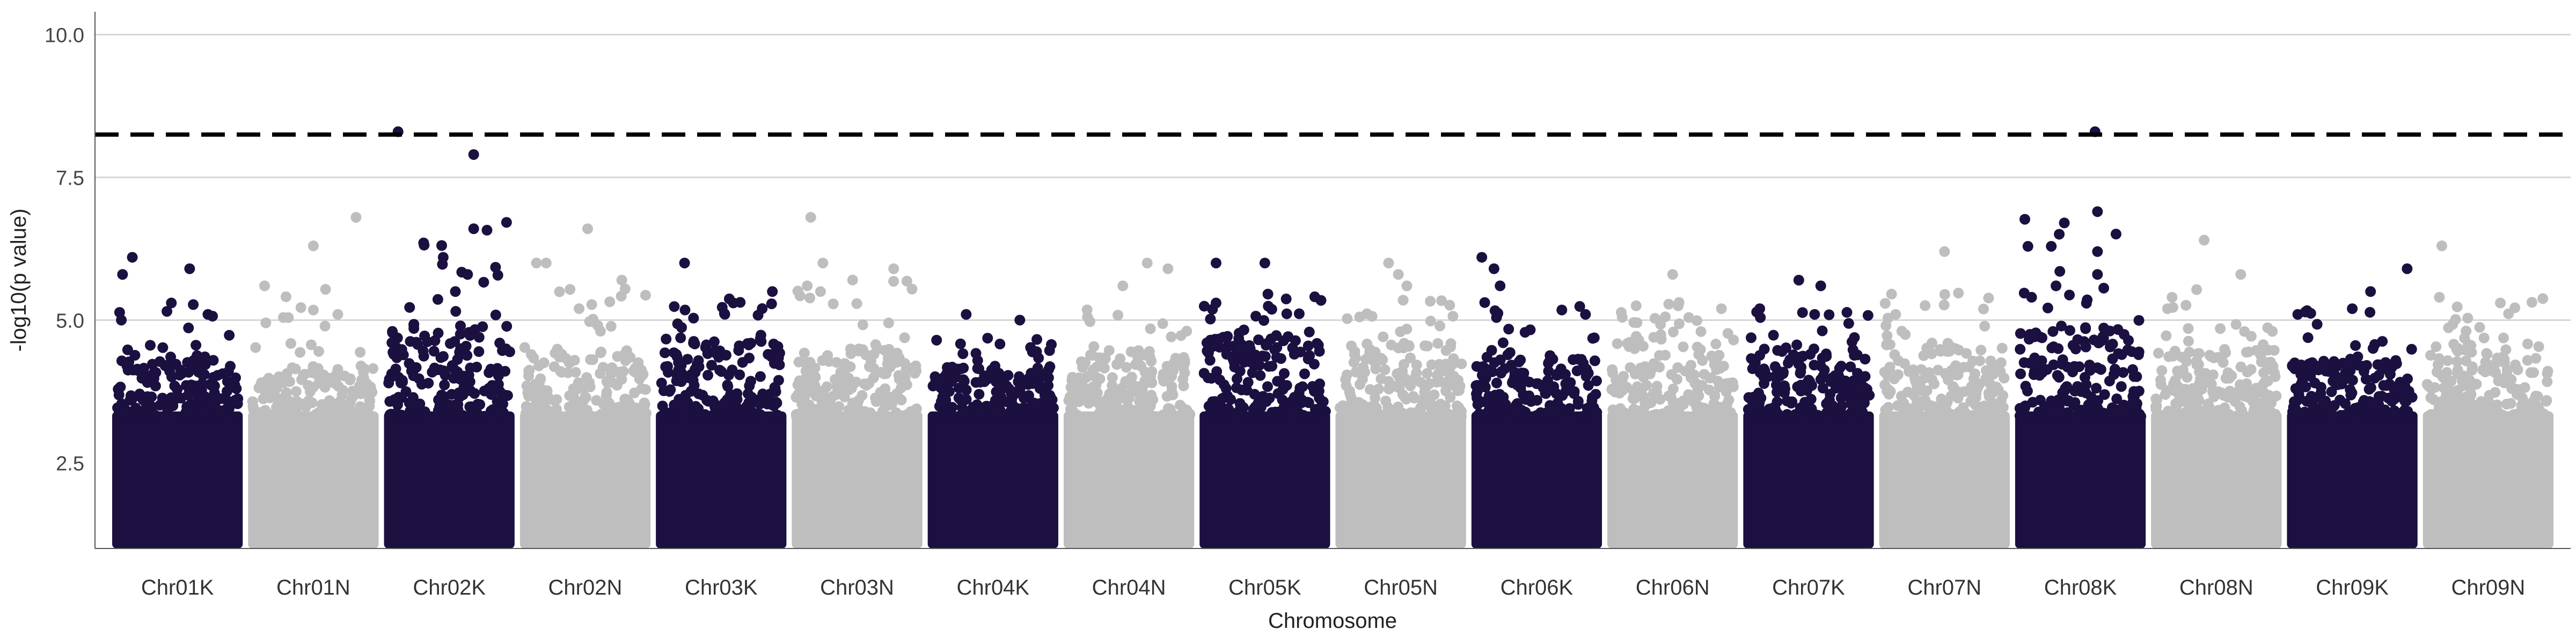 The width and height of the screenshot is (2576, 644). I want to click on chromosome-points-Chr01N, so click(313, 379).